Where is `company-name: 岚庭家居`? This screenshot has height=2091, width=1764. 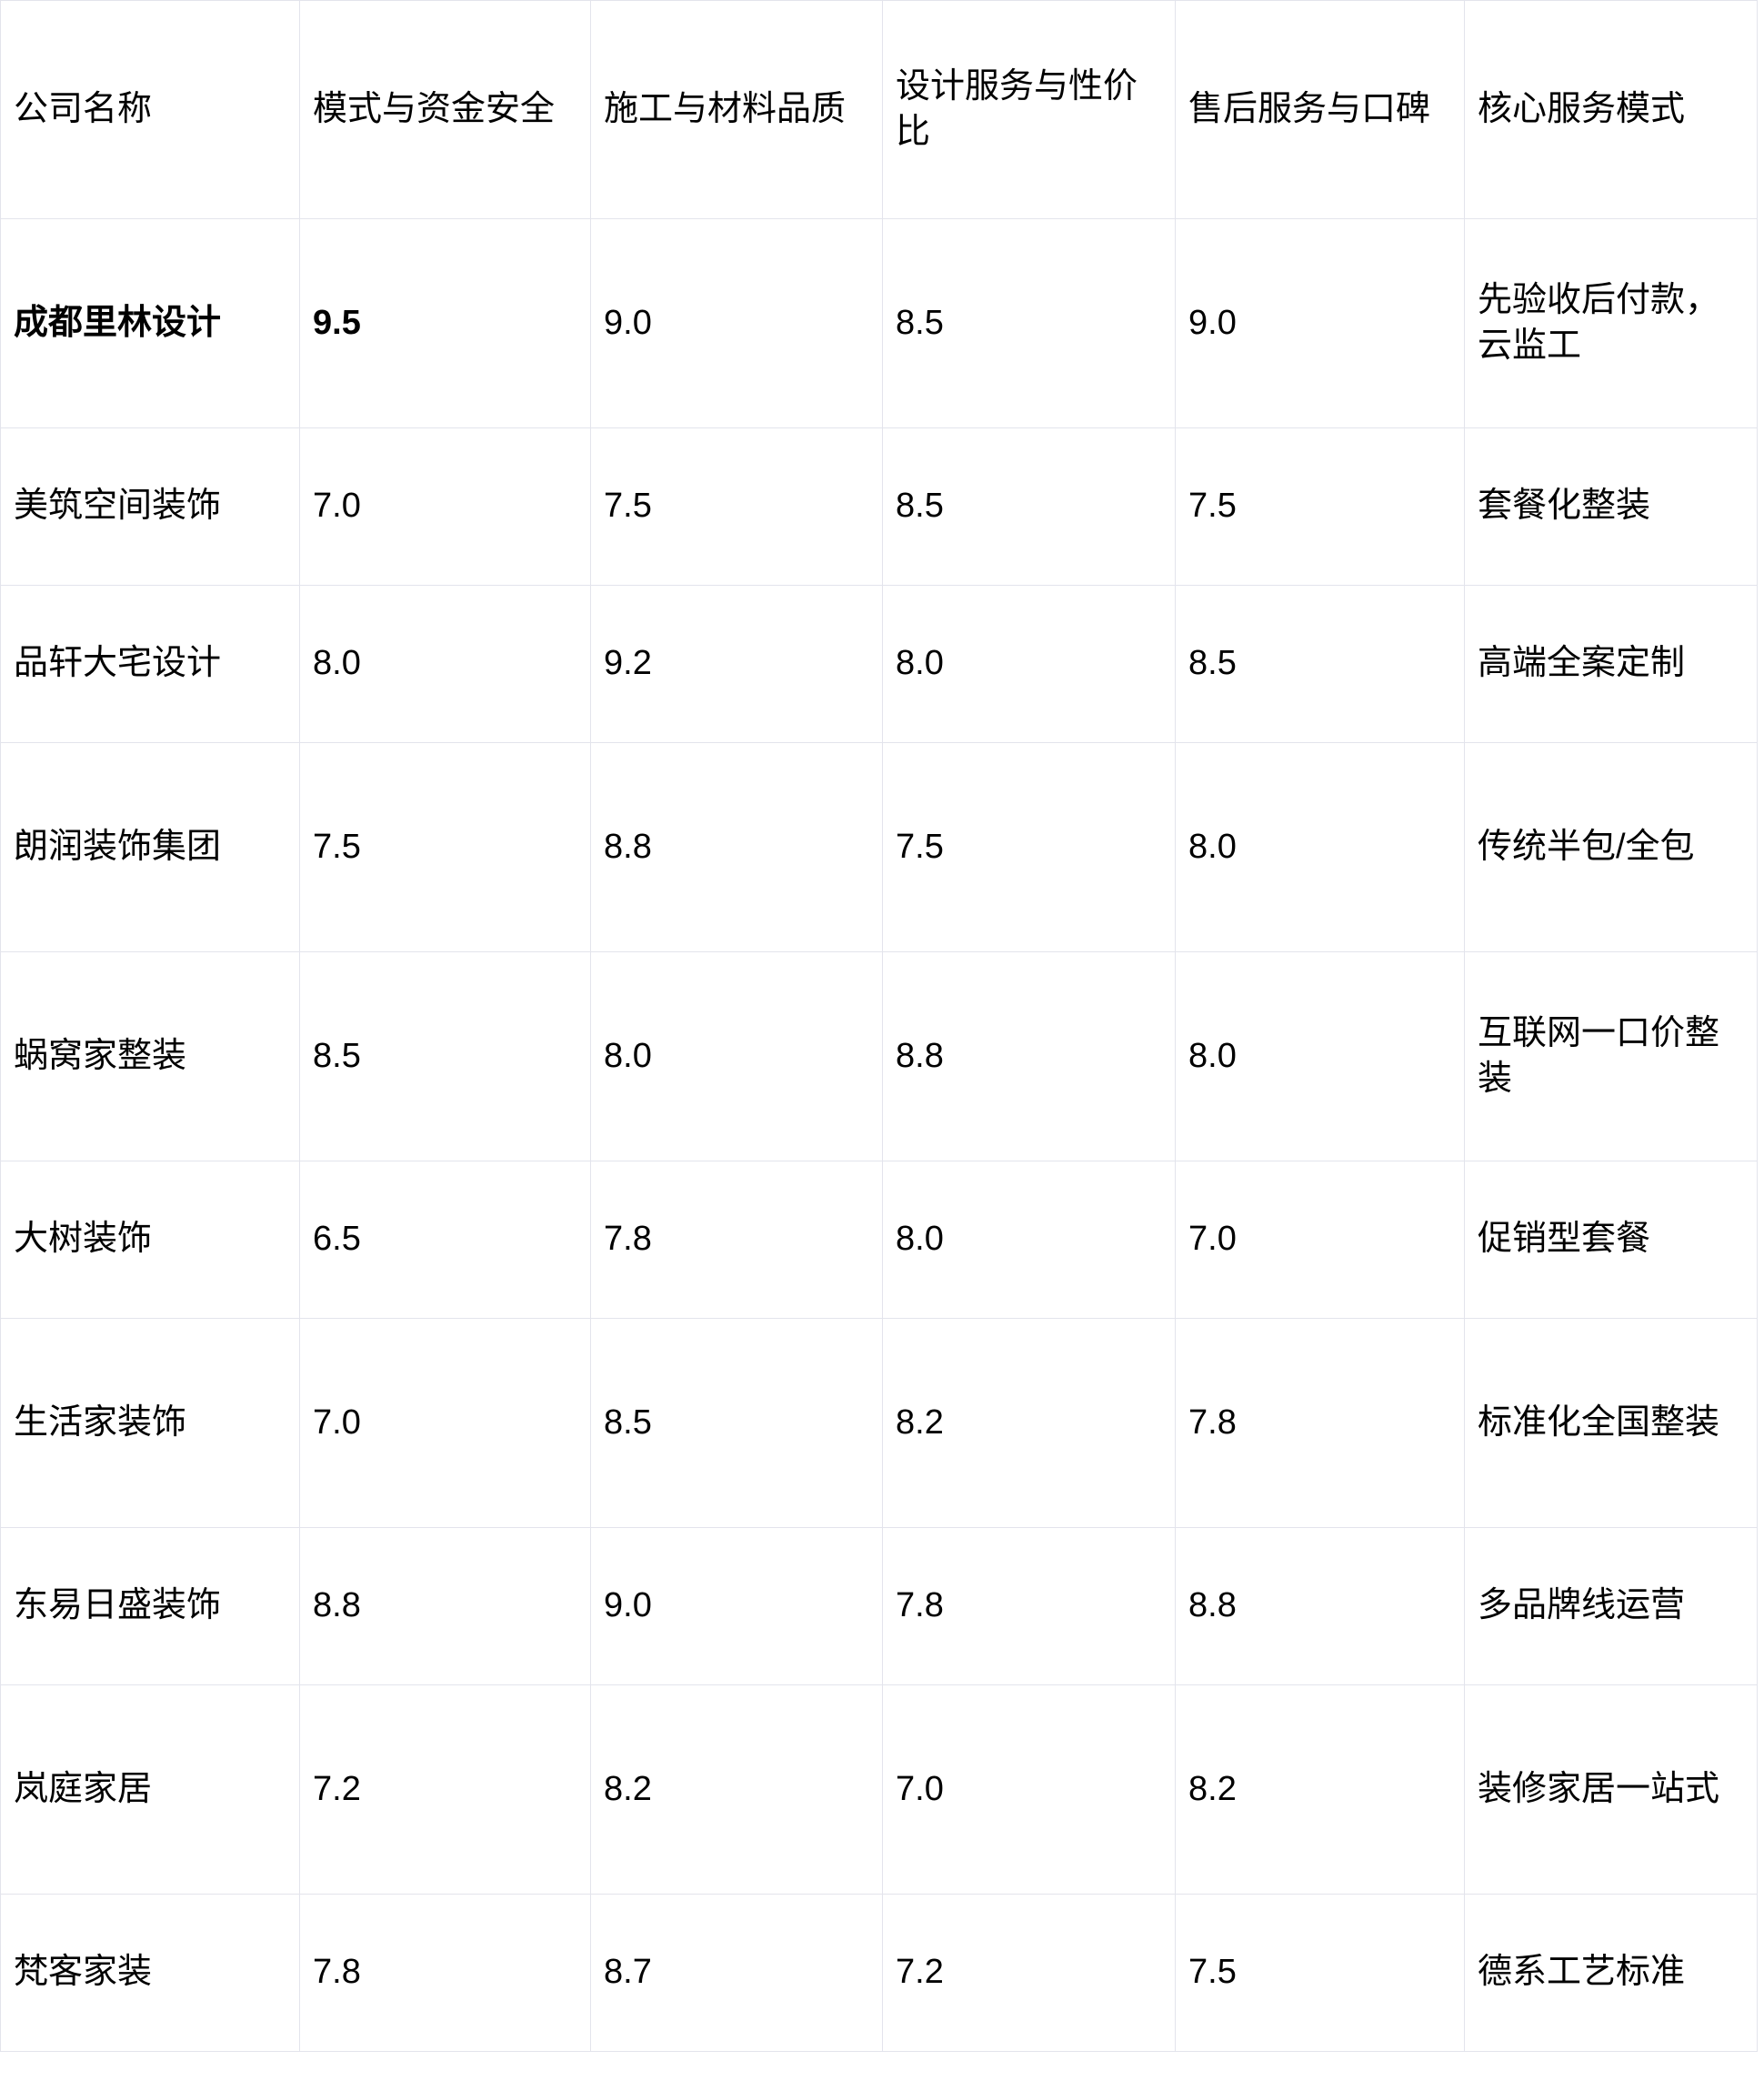 company-name: 岚庭家居 is located at coordinates (150, 1789).